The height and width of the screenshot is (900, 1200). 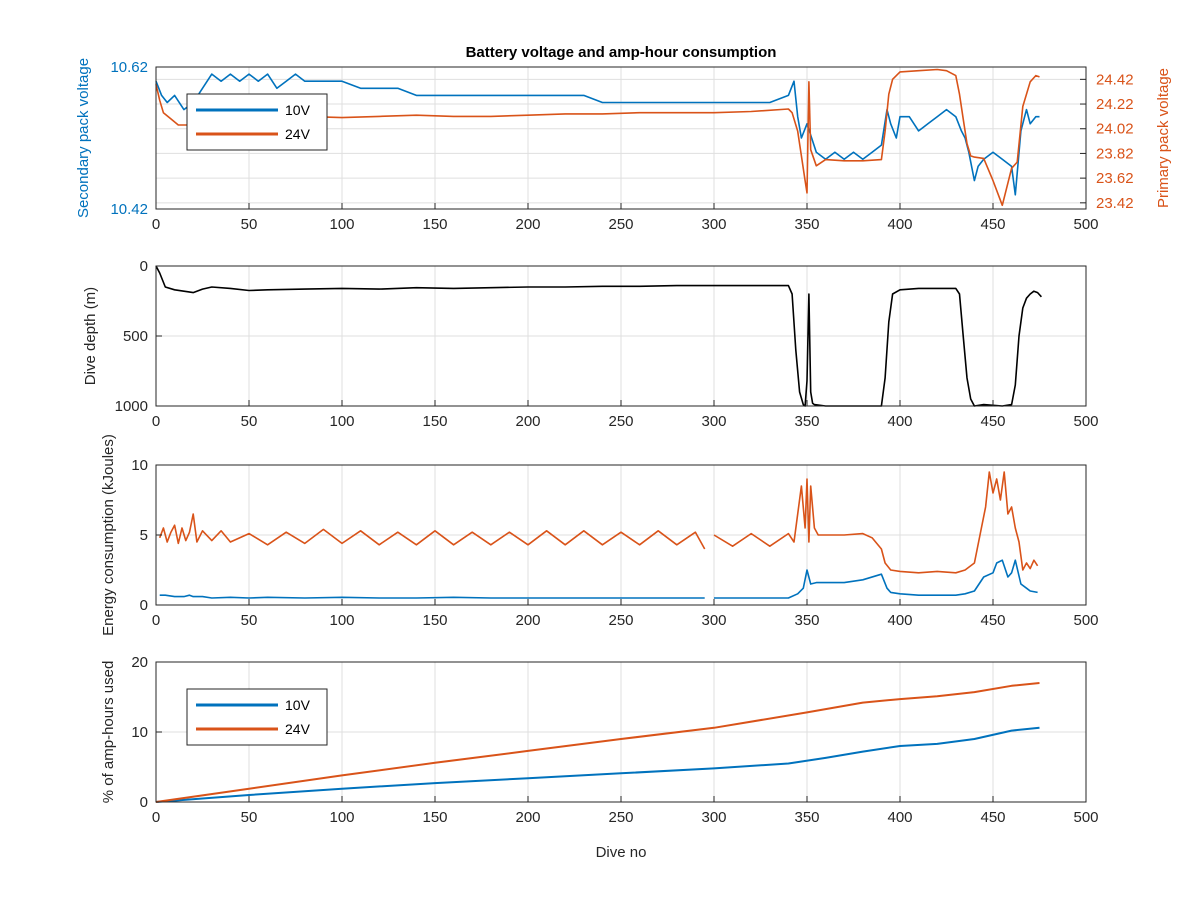 I want to click on y-right-tick-label: 23.62, so click(x=1115, y=178).